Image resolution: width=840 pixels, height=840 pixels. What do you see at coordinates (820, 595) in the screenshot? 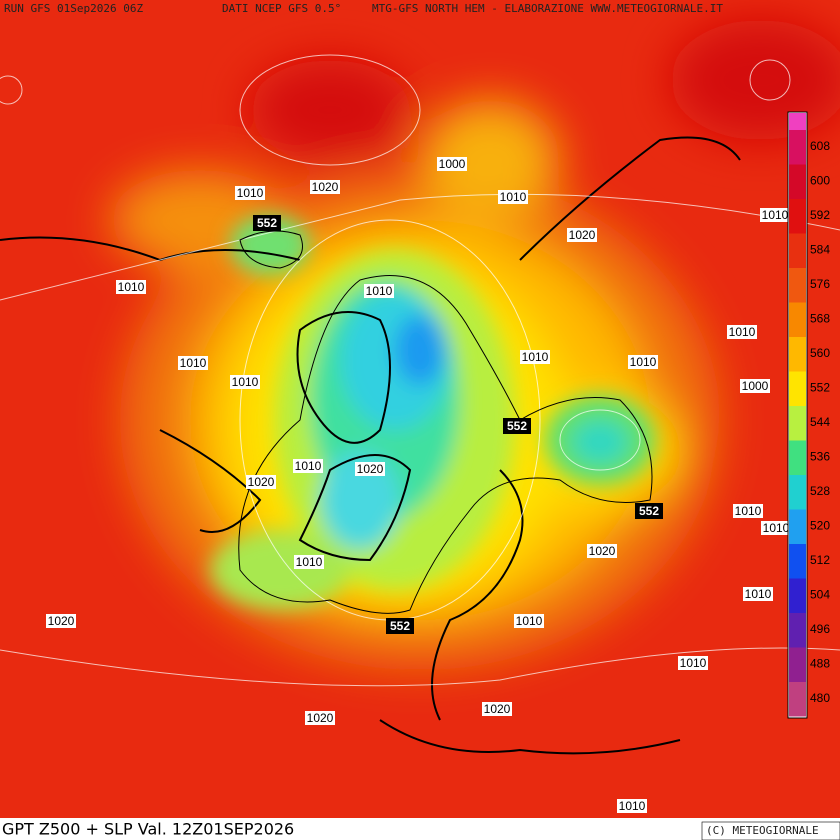
I see `colorbar-label: 504` at bounding box center [820, 595].